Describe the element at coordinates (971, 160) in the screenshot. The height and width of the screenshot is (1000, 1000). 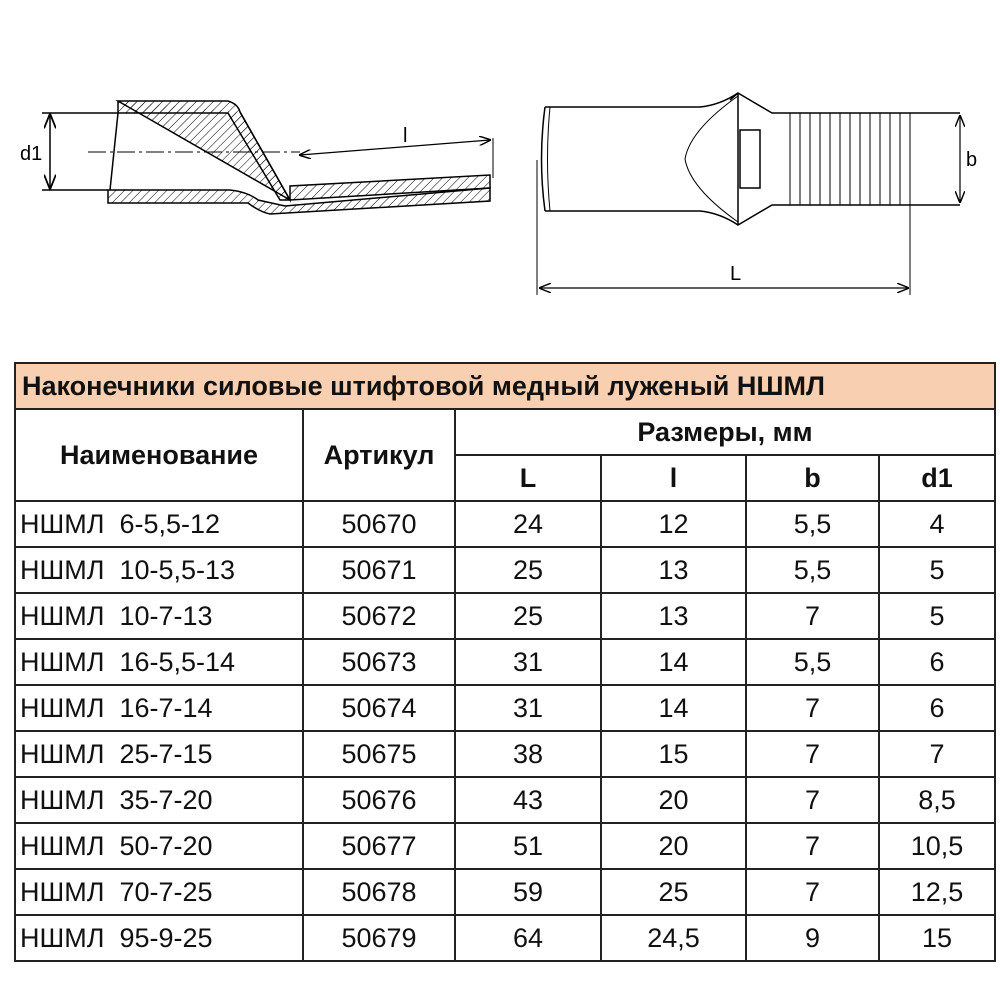
I see `label-b: b` at that location.